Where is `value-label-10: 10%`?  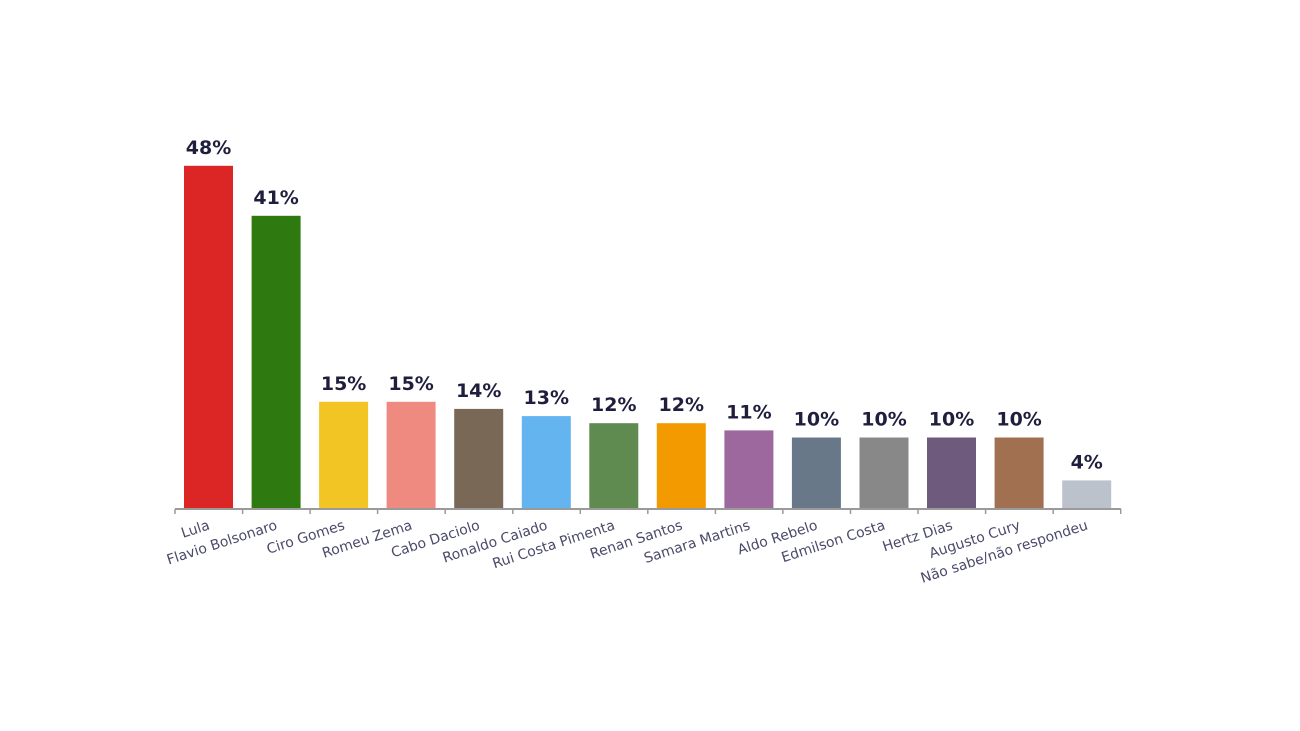 value-label-10: 10% is located at coordinates (883, 420).